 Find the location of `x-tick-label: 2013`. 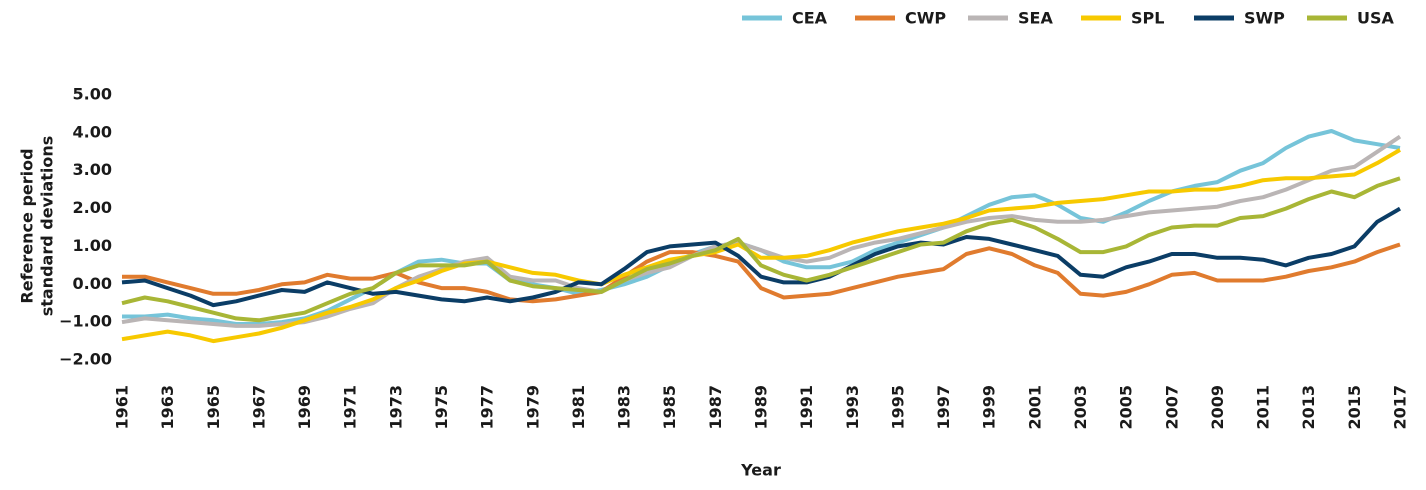

x-tick-label: 2013 is located at coordinates (1308, 407).